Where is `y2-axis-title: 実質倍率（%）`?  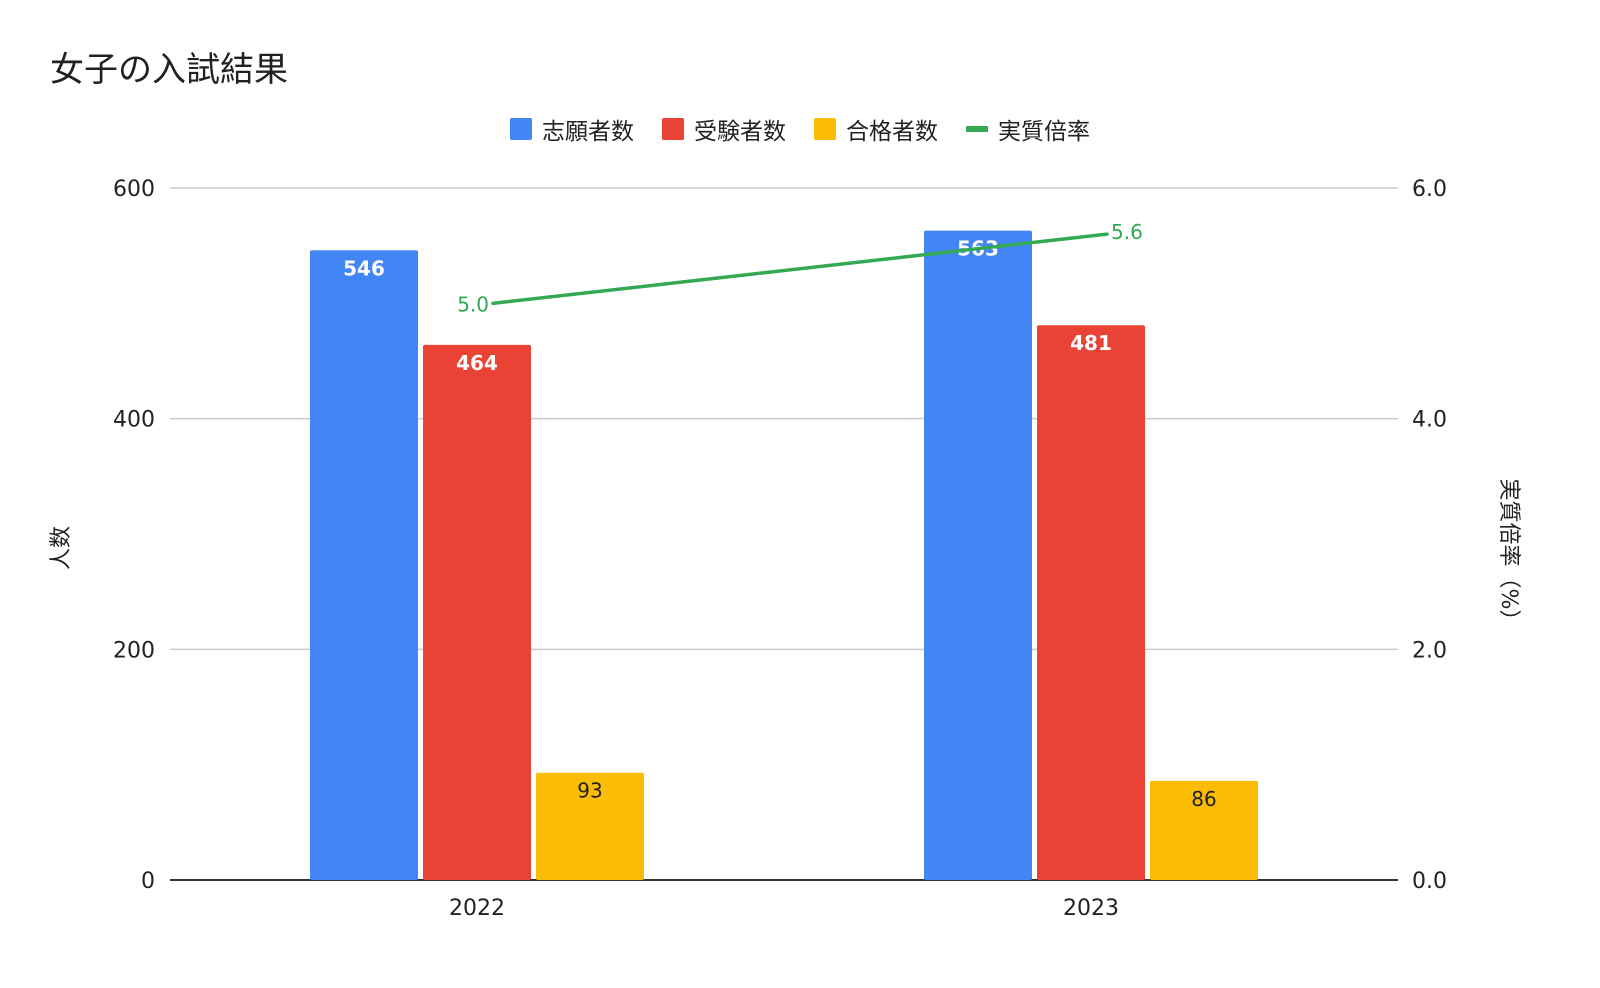
y2-axis-title: 実質倍率（%） is located at coordinates (1508, 555).